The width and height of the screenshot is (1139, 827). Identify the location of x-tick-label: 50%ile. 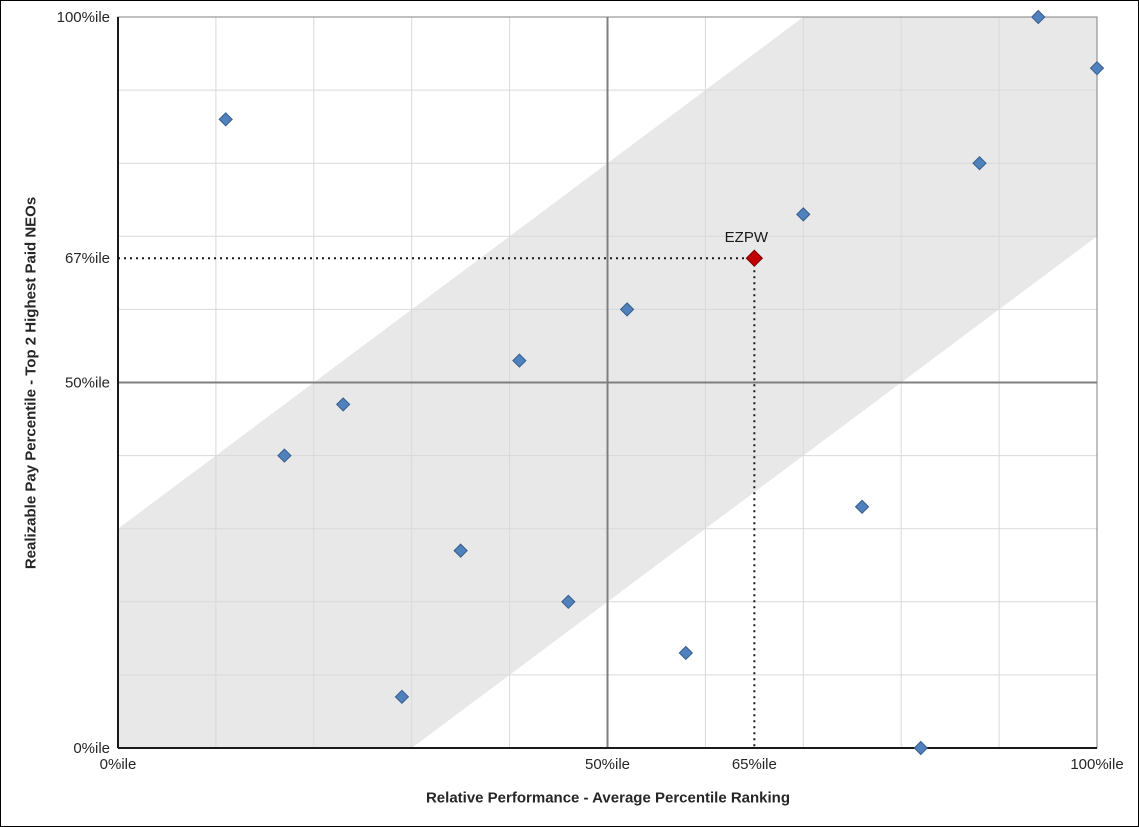
(607, 764).